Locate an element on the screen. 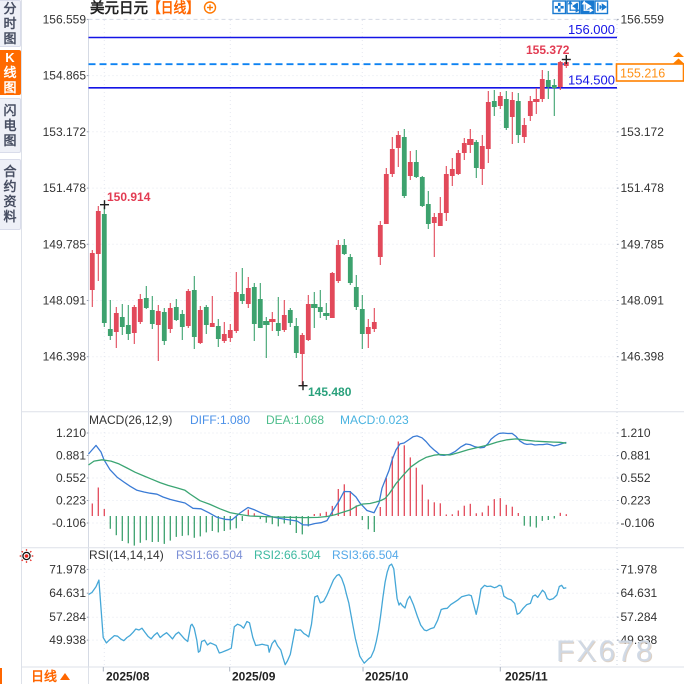 The image size is (684, 684). svg-text: MACD:0.023 is located at coordinates (374, 420).